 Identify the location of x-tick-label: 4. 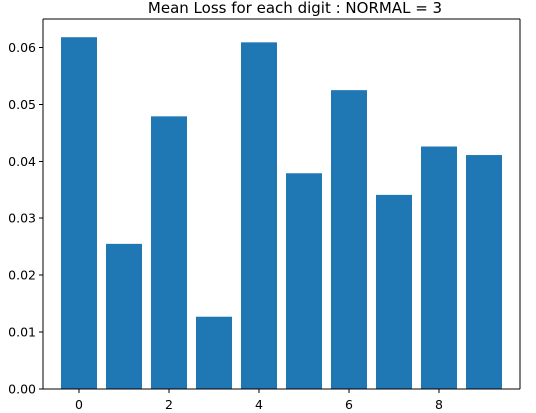
(259, 404).